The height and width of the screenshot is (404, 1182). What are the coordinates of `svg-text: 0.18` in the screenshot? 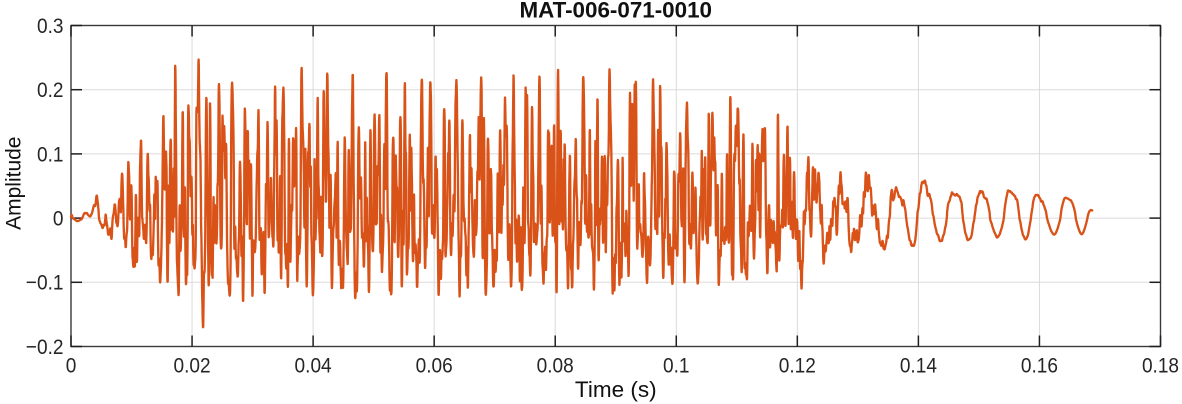 It's located at (1160, 365).